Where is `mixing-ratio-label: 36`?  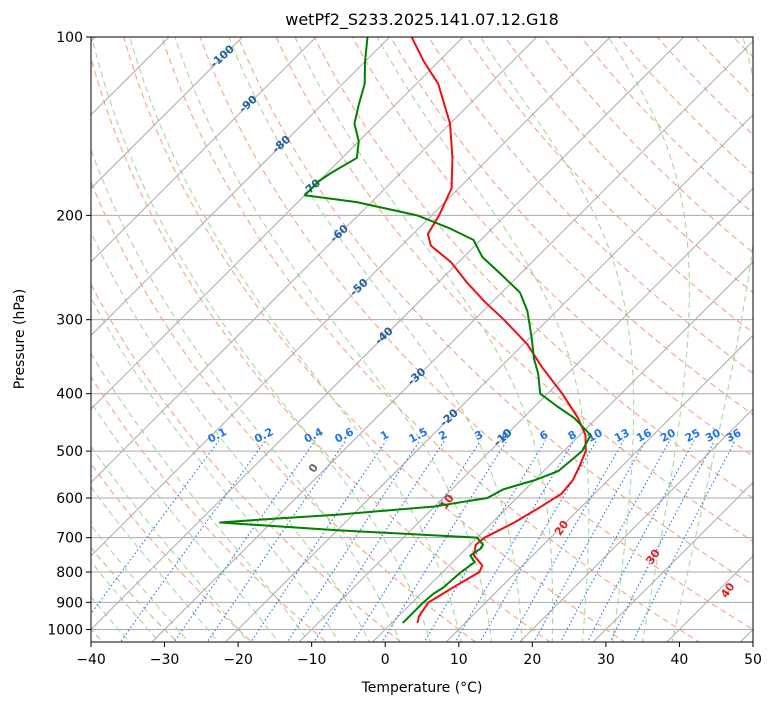 mixing-ratio-label: 36 is located at coordinates (734, 435).